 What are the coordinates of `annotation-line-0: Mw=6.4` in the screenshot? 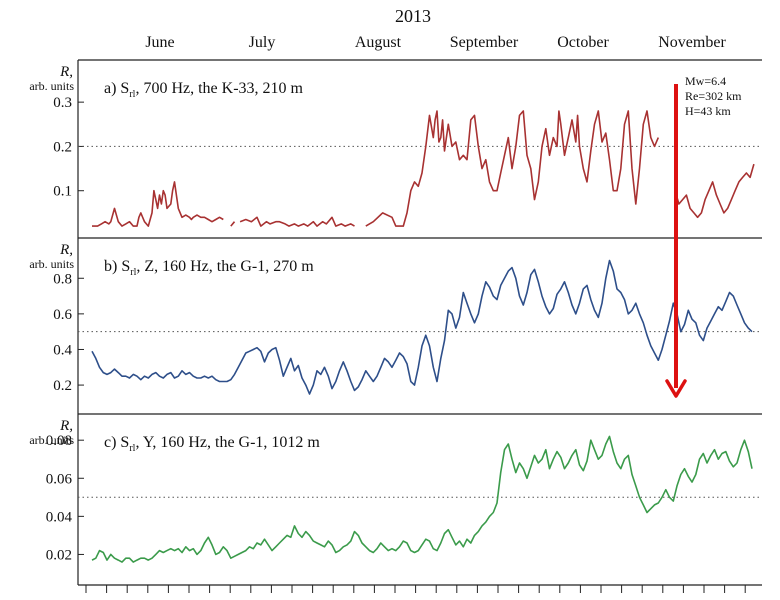 It's located at (705, 81).